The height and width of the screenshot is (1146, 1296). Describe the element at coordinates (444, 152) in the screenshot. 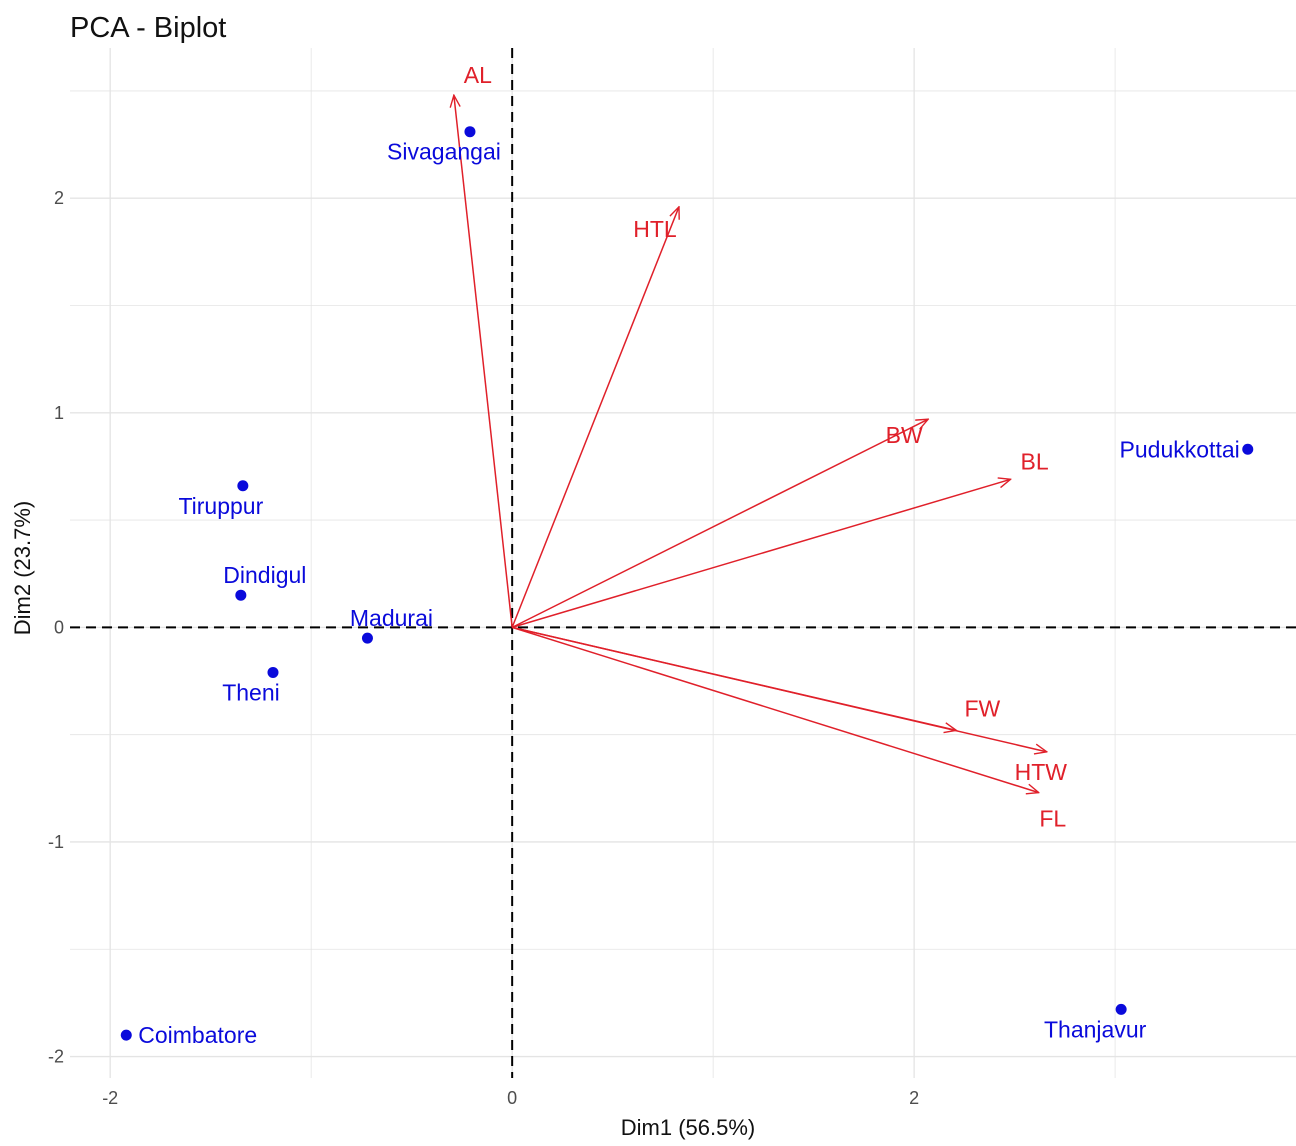

I see `individual-label: Sivagangai` at that location.